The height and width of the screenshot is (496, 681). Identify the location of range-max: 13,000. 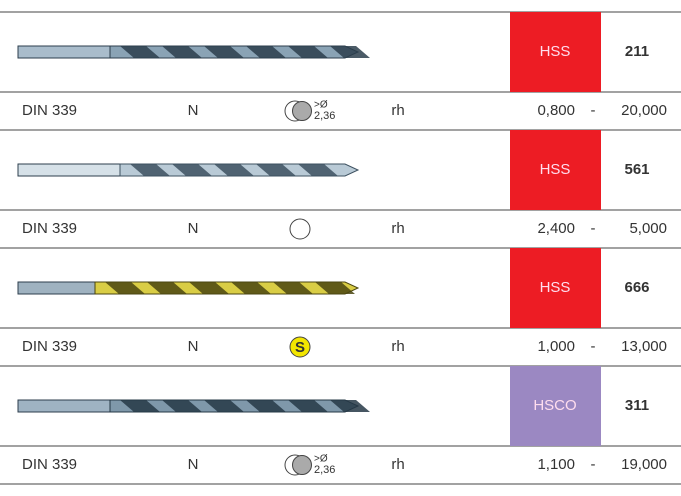
(644, 346).